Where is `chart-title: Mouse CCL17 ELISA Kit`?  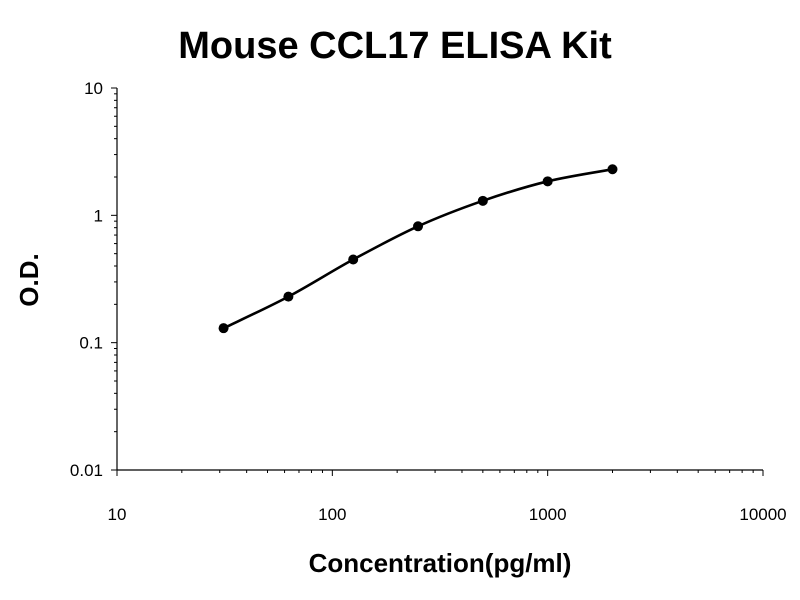 chart-title: Mouse CCL17 ELISA Kit is located at coordinates (395, 46).